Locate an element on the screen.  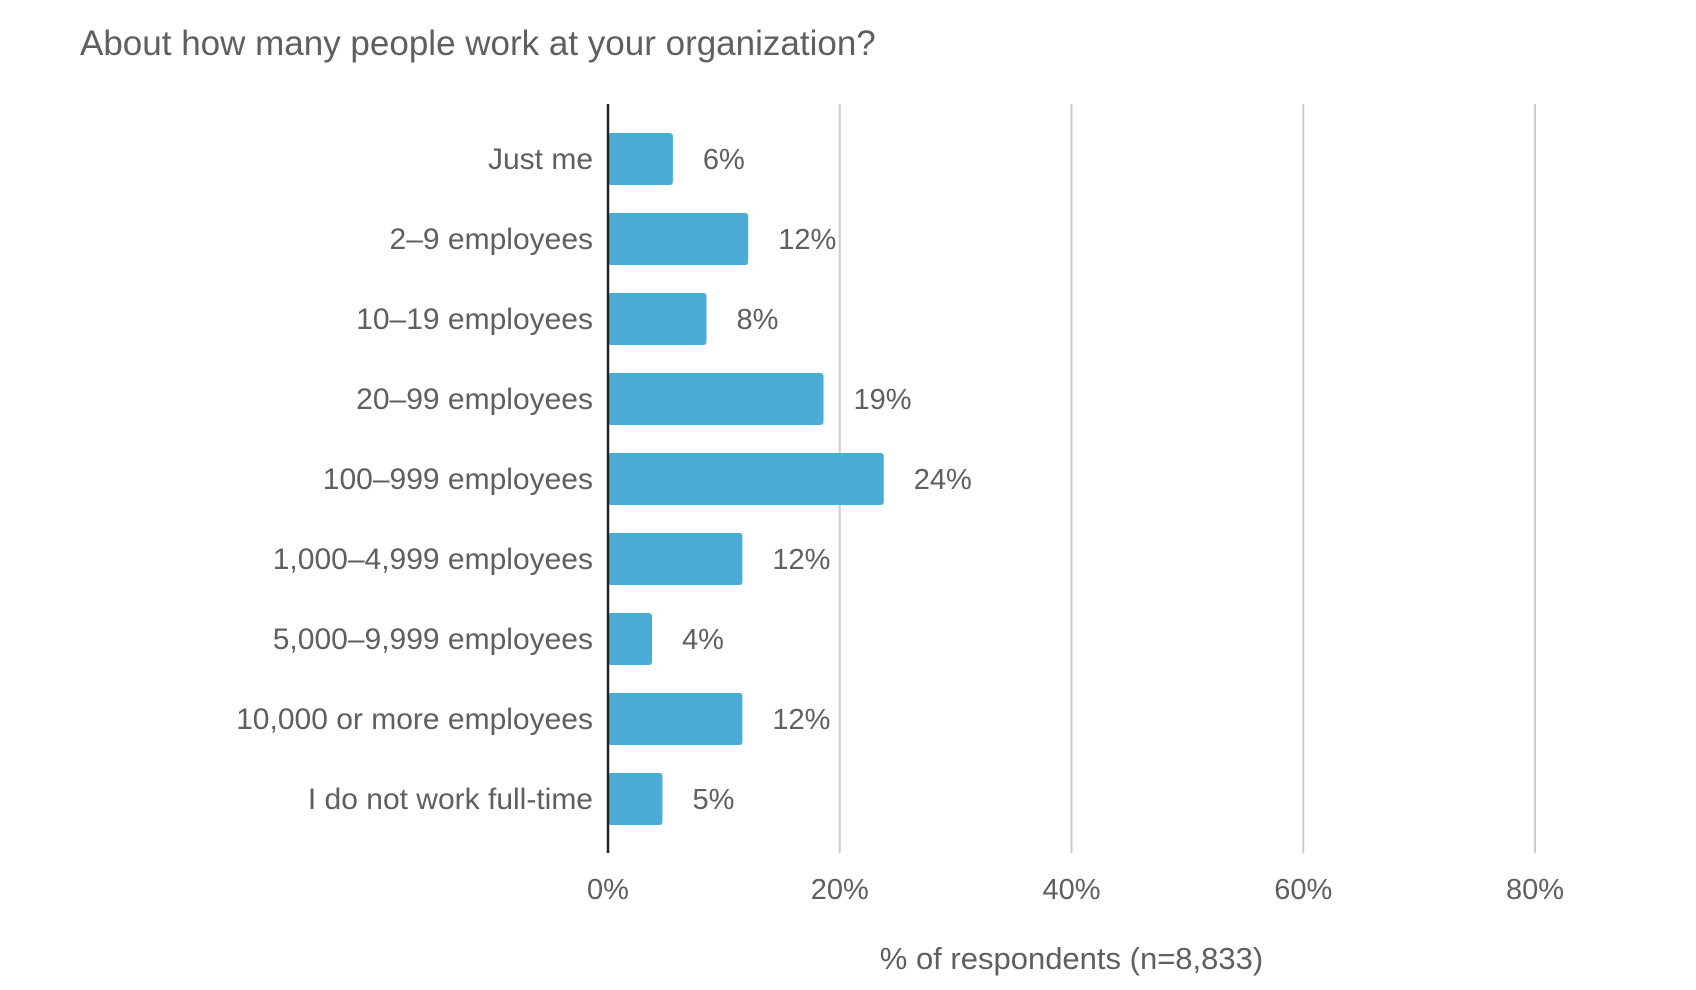
data-label: 6% is located at coordinates (724, 160).